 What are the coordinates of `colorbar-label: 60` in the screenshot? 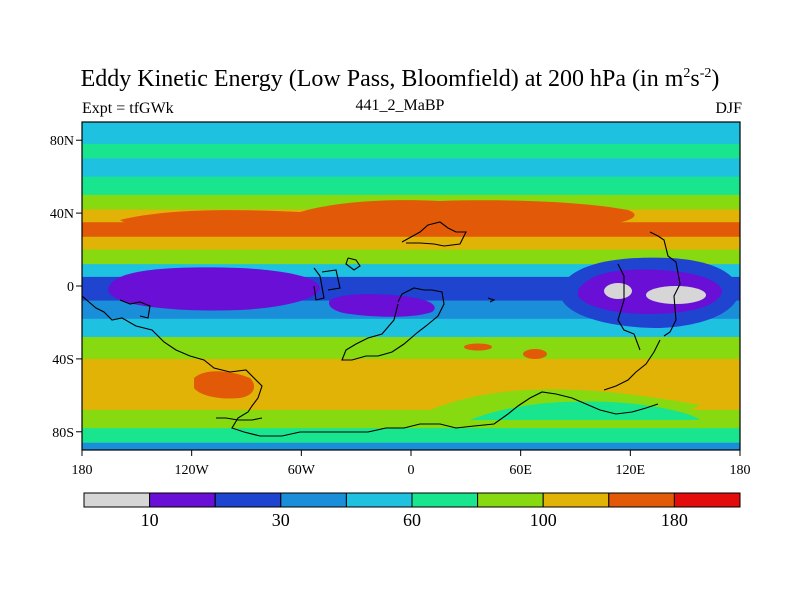 It's located at (412, 520).